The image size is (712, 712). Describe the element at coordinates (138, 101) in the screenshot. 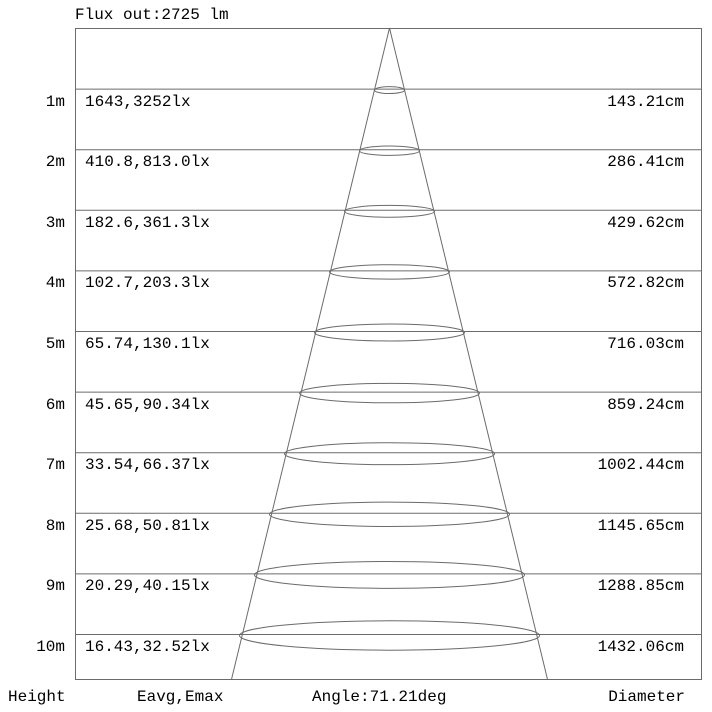

I see `eavg-emax-value: 1643,3252lx` at that location.